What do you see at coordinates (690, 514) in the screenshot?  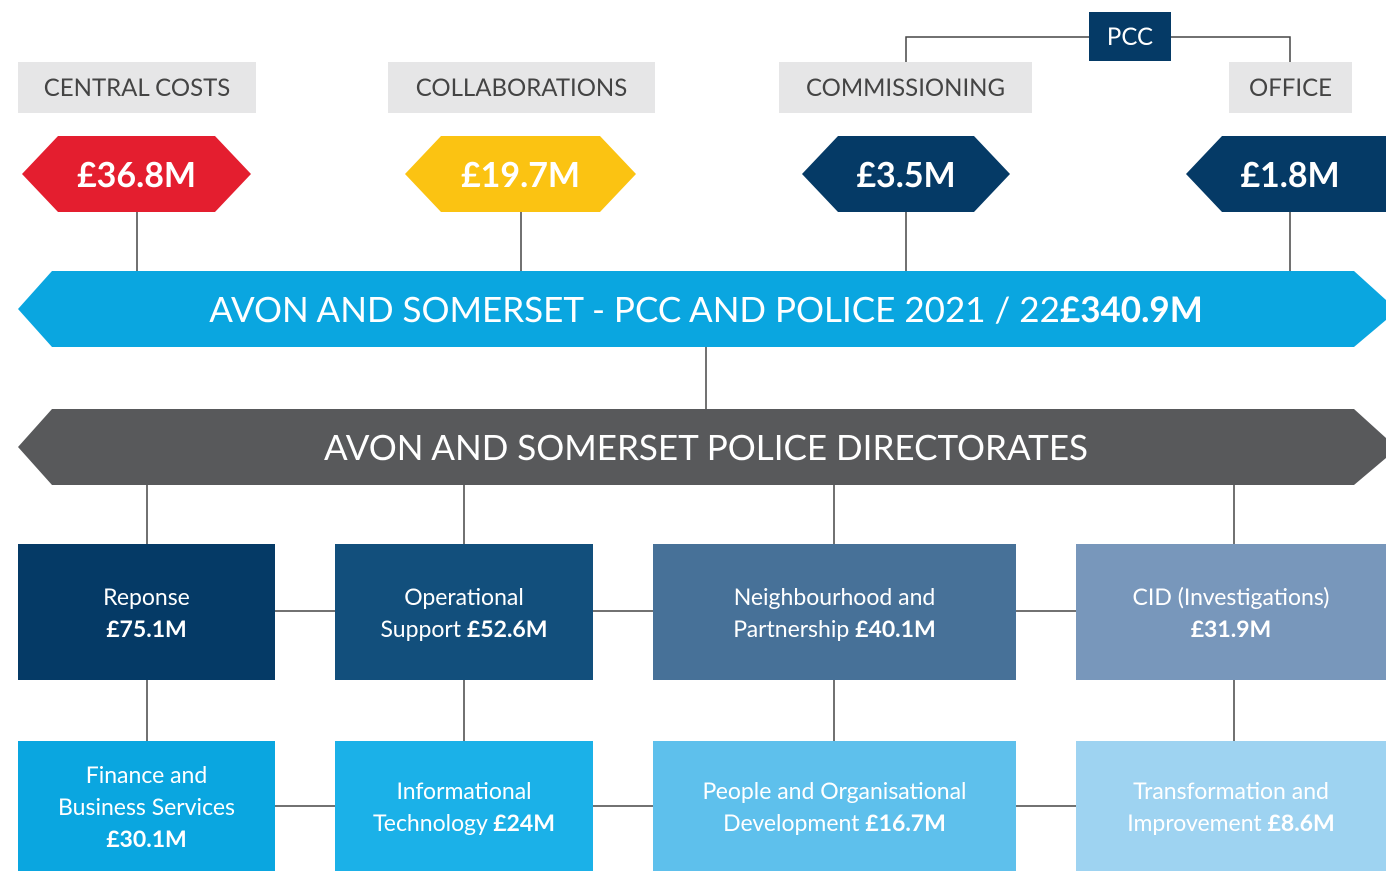 I see `dir-connectors` at bounding box center [690, 514].